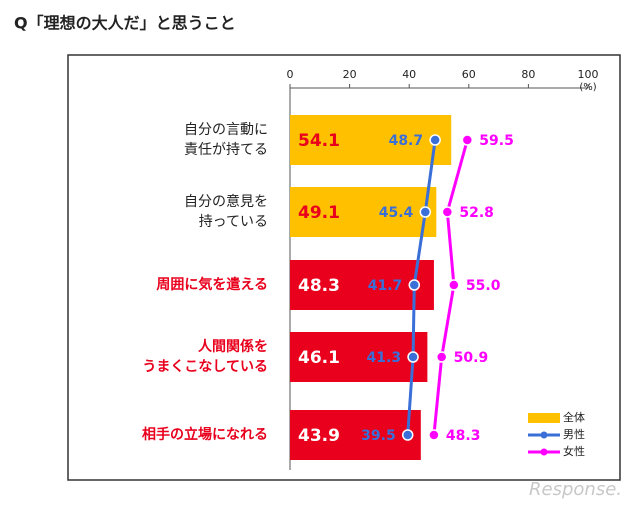 Image resolution: width=640 pixels, height=505 pixels. I want to click on category-label: 人間関係をうまくこなしている, so click(205, 356).